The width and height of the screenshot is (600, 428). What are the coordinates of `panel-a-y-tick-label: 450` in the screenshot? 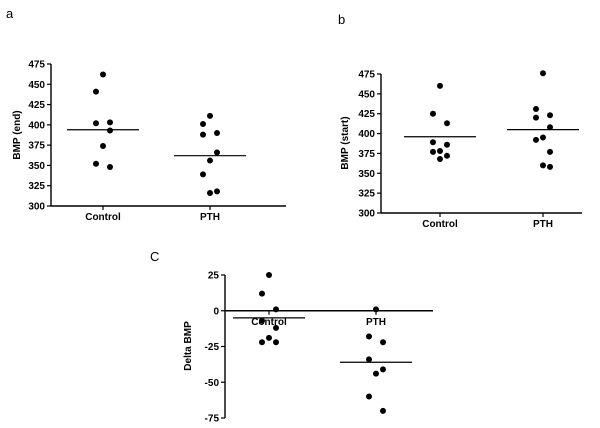 It's located at (36, 85).